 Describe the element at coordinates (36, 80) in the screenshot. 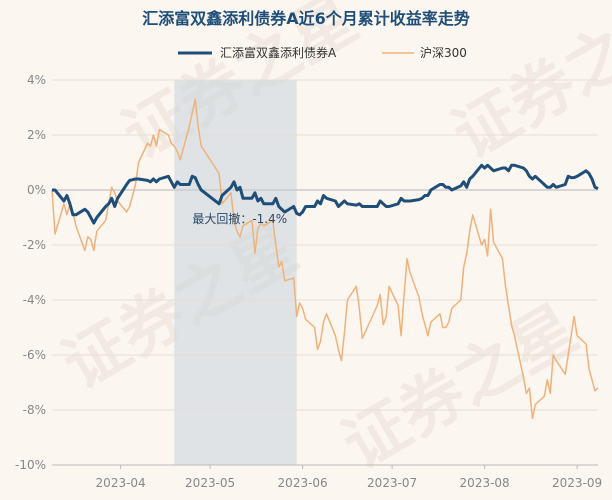

I see `y-tick-label: 4%` at that location.